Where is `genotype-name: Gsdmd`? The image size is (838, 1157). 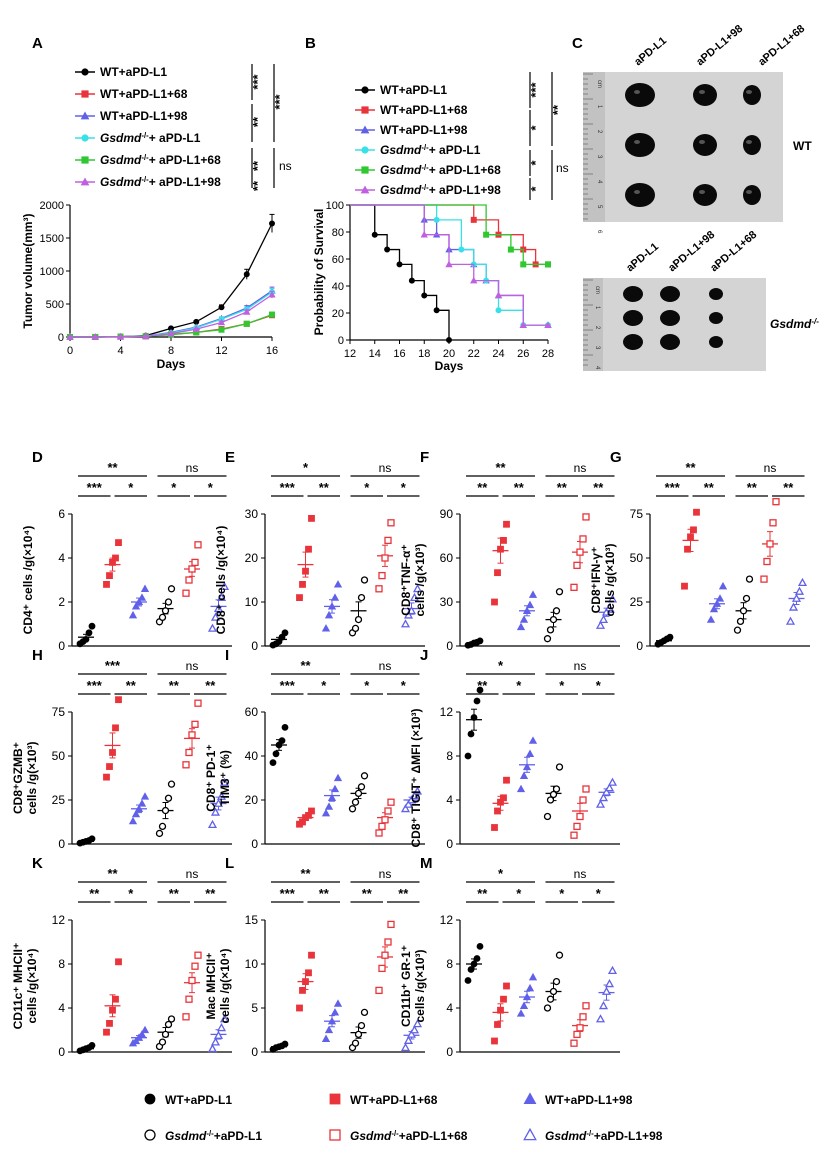 genotype-name: Gsdmd is located at coordinates (791, 324).